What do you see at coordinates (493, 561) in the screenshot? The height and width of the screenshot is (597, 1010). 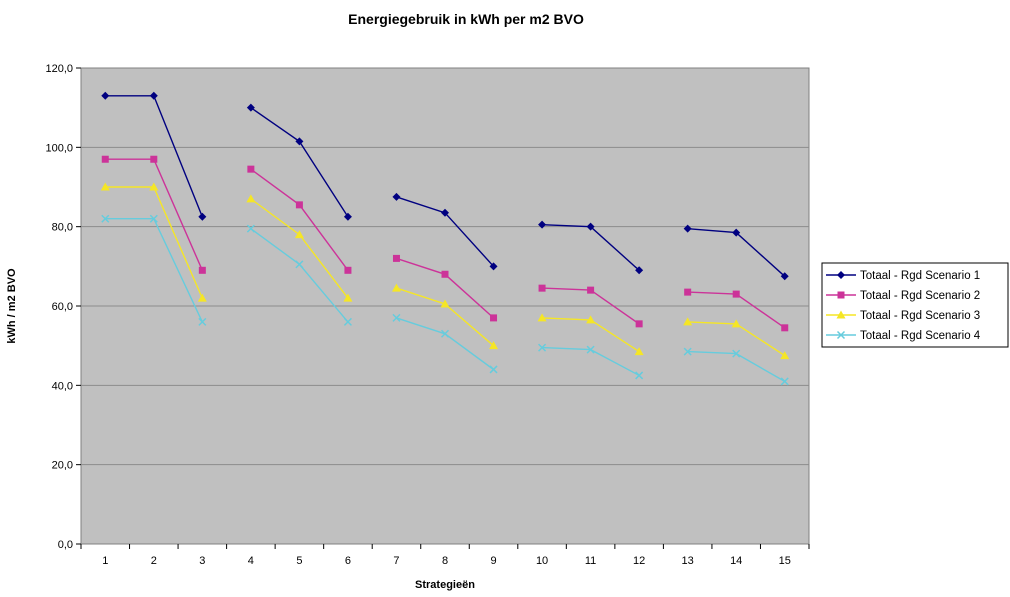 I see `x-tick-label: 9` at bounding box center [493, 561].